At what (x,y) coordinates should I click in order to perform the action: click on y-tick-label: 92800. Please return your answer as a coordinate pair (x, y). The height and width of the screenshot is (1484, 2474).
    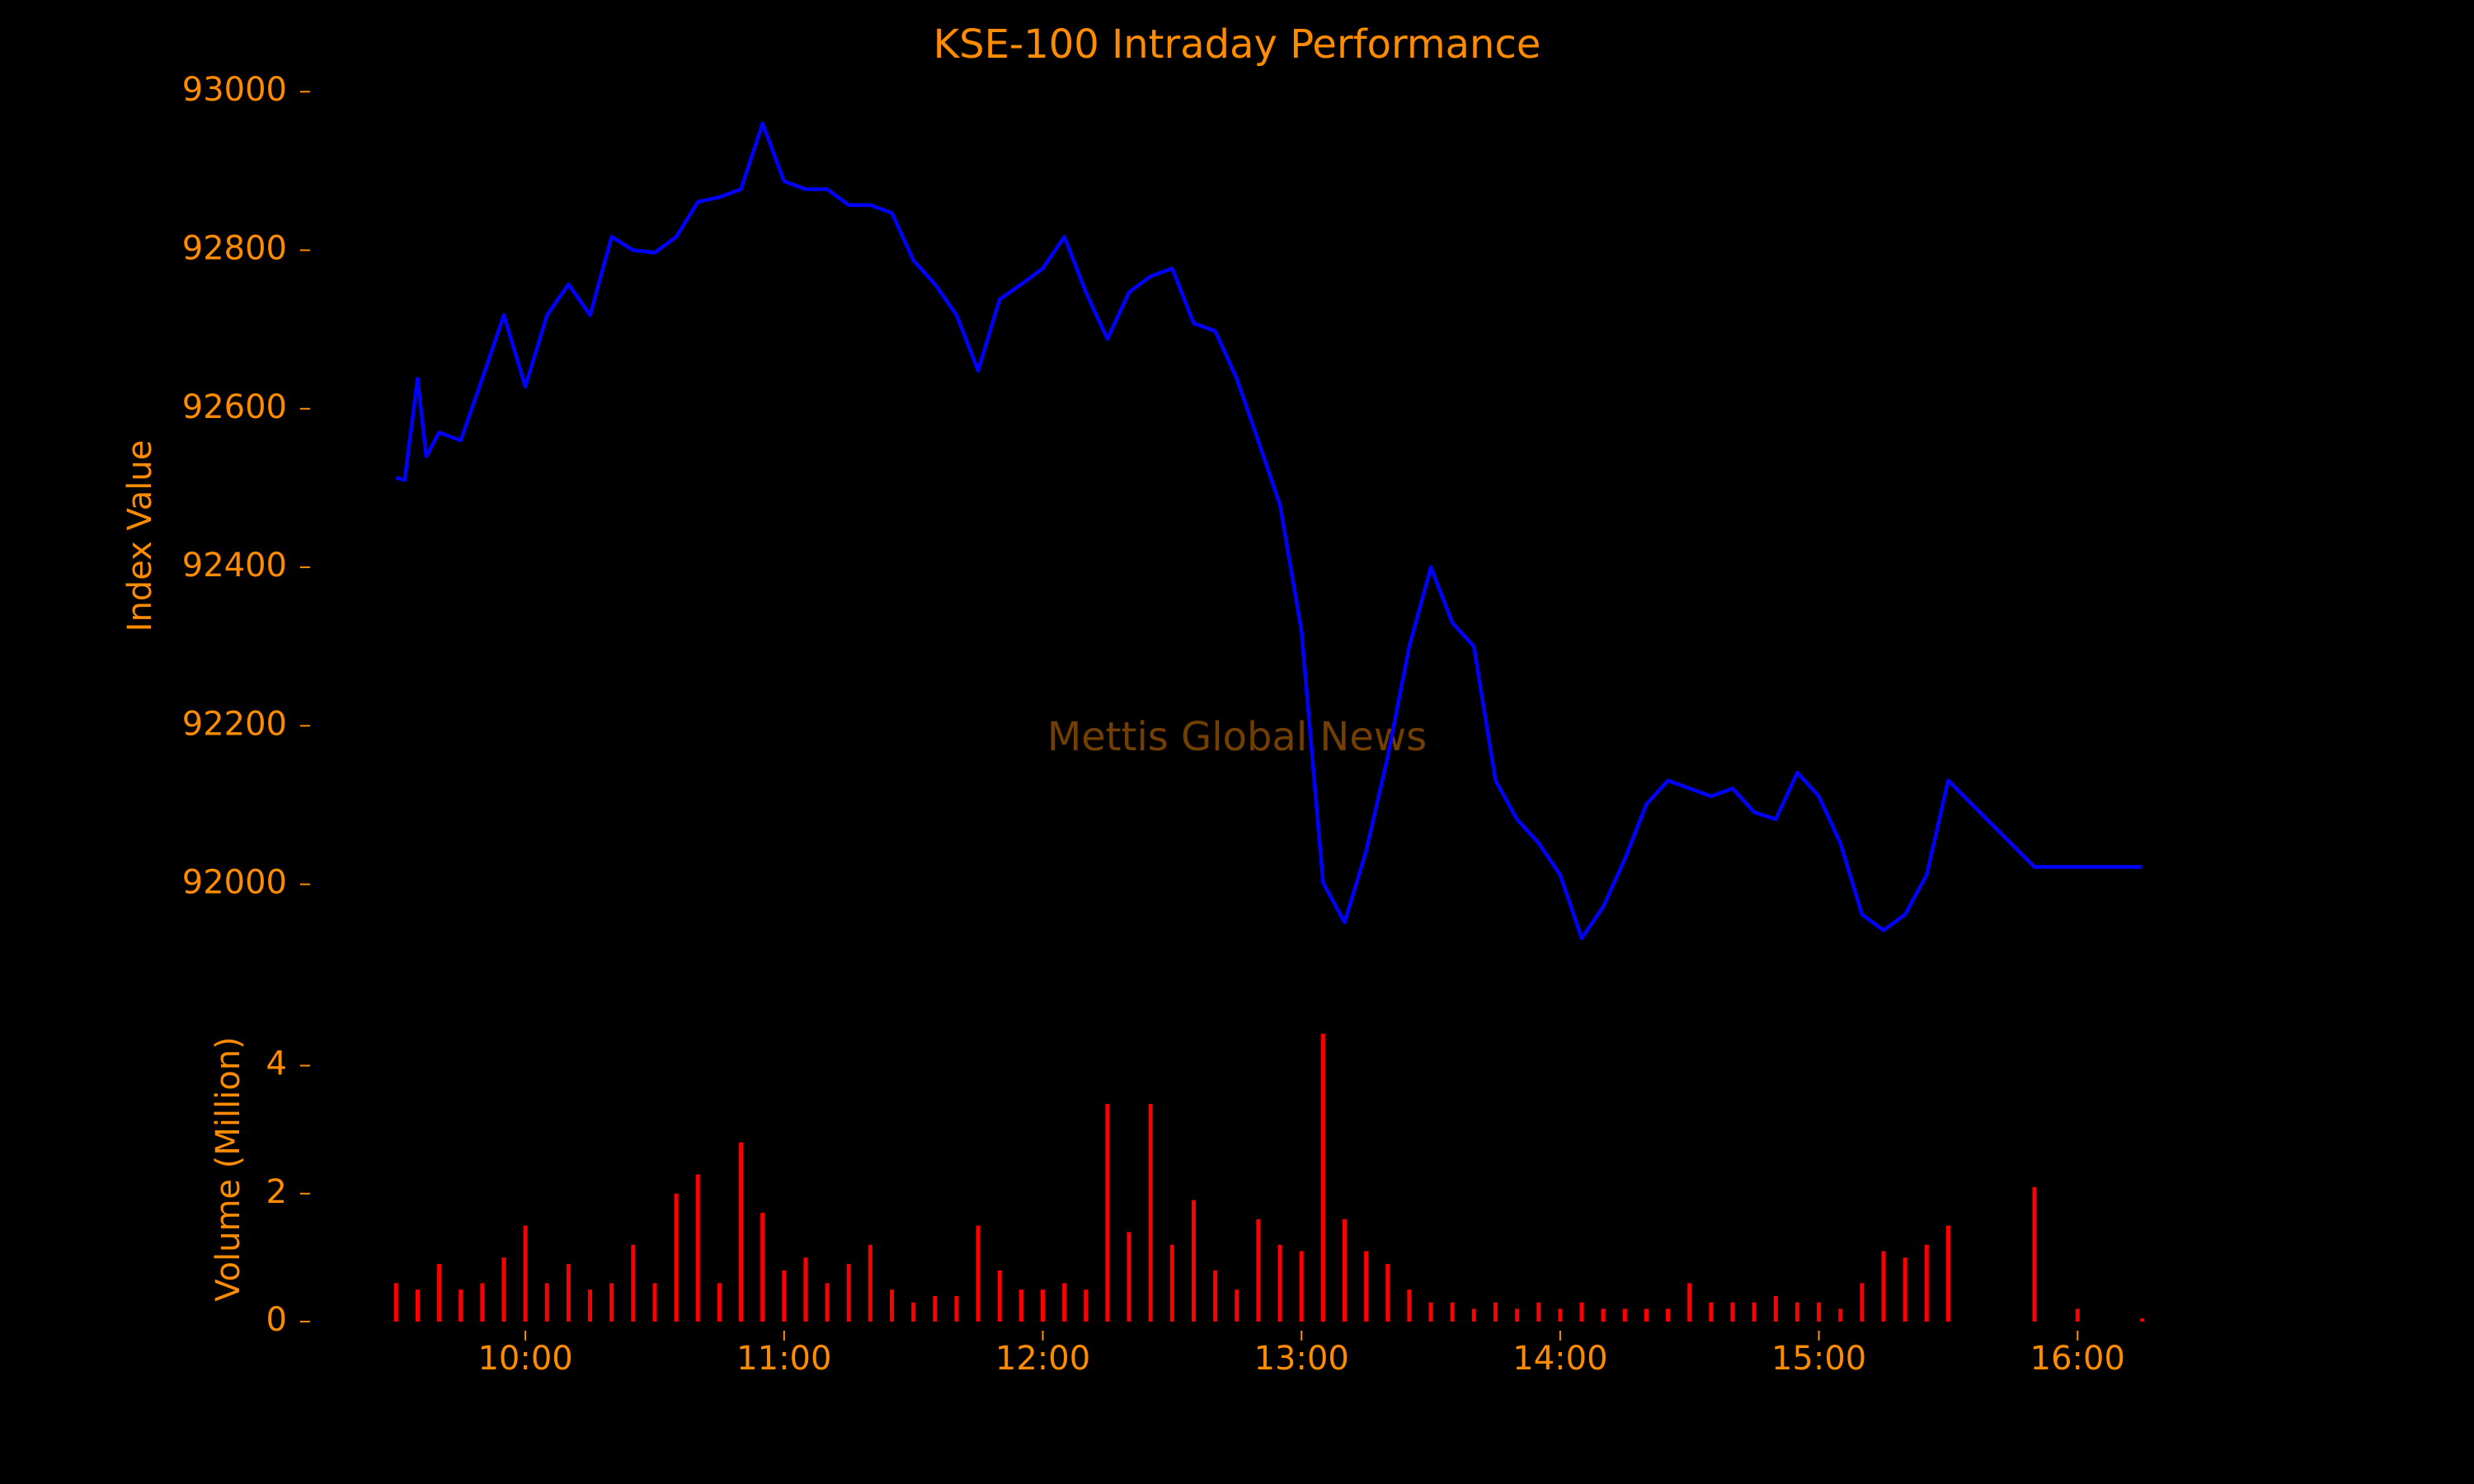
    Looking at the image, I should click on (234, 249).